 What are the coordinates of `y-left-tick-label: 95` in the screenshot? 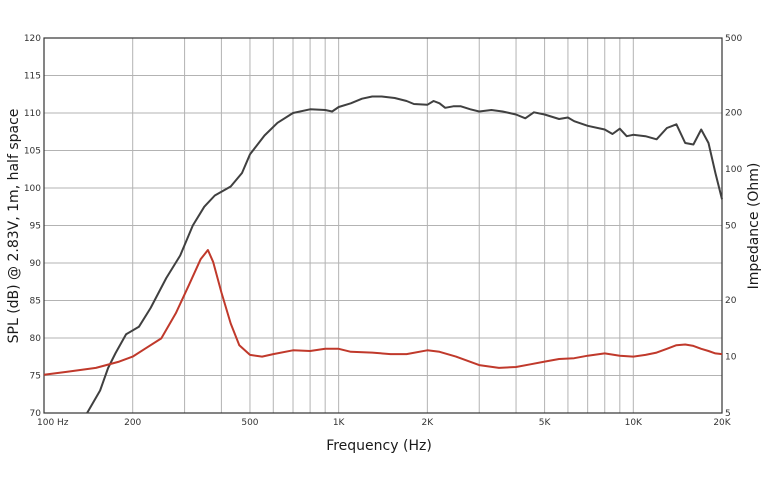 It's located at (35, 227).